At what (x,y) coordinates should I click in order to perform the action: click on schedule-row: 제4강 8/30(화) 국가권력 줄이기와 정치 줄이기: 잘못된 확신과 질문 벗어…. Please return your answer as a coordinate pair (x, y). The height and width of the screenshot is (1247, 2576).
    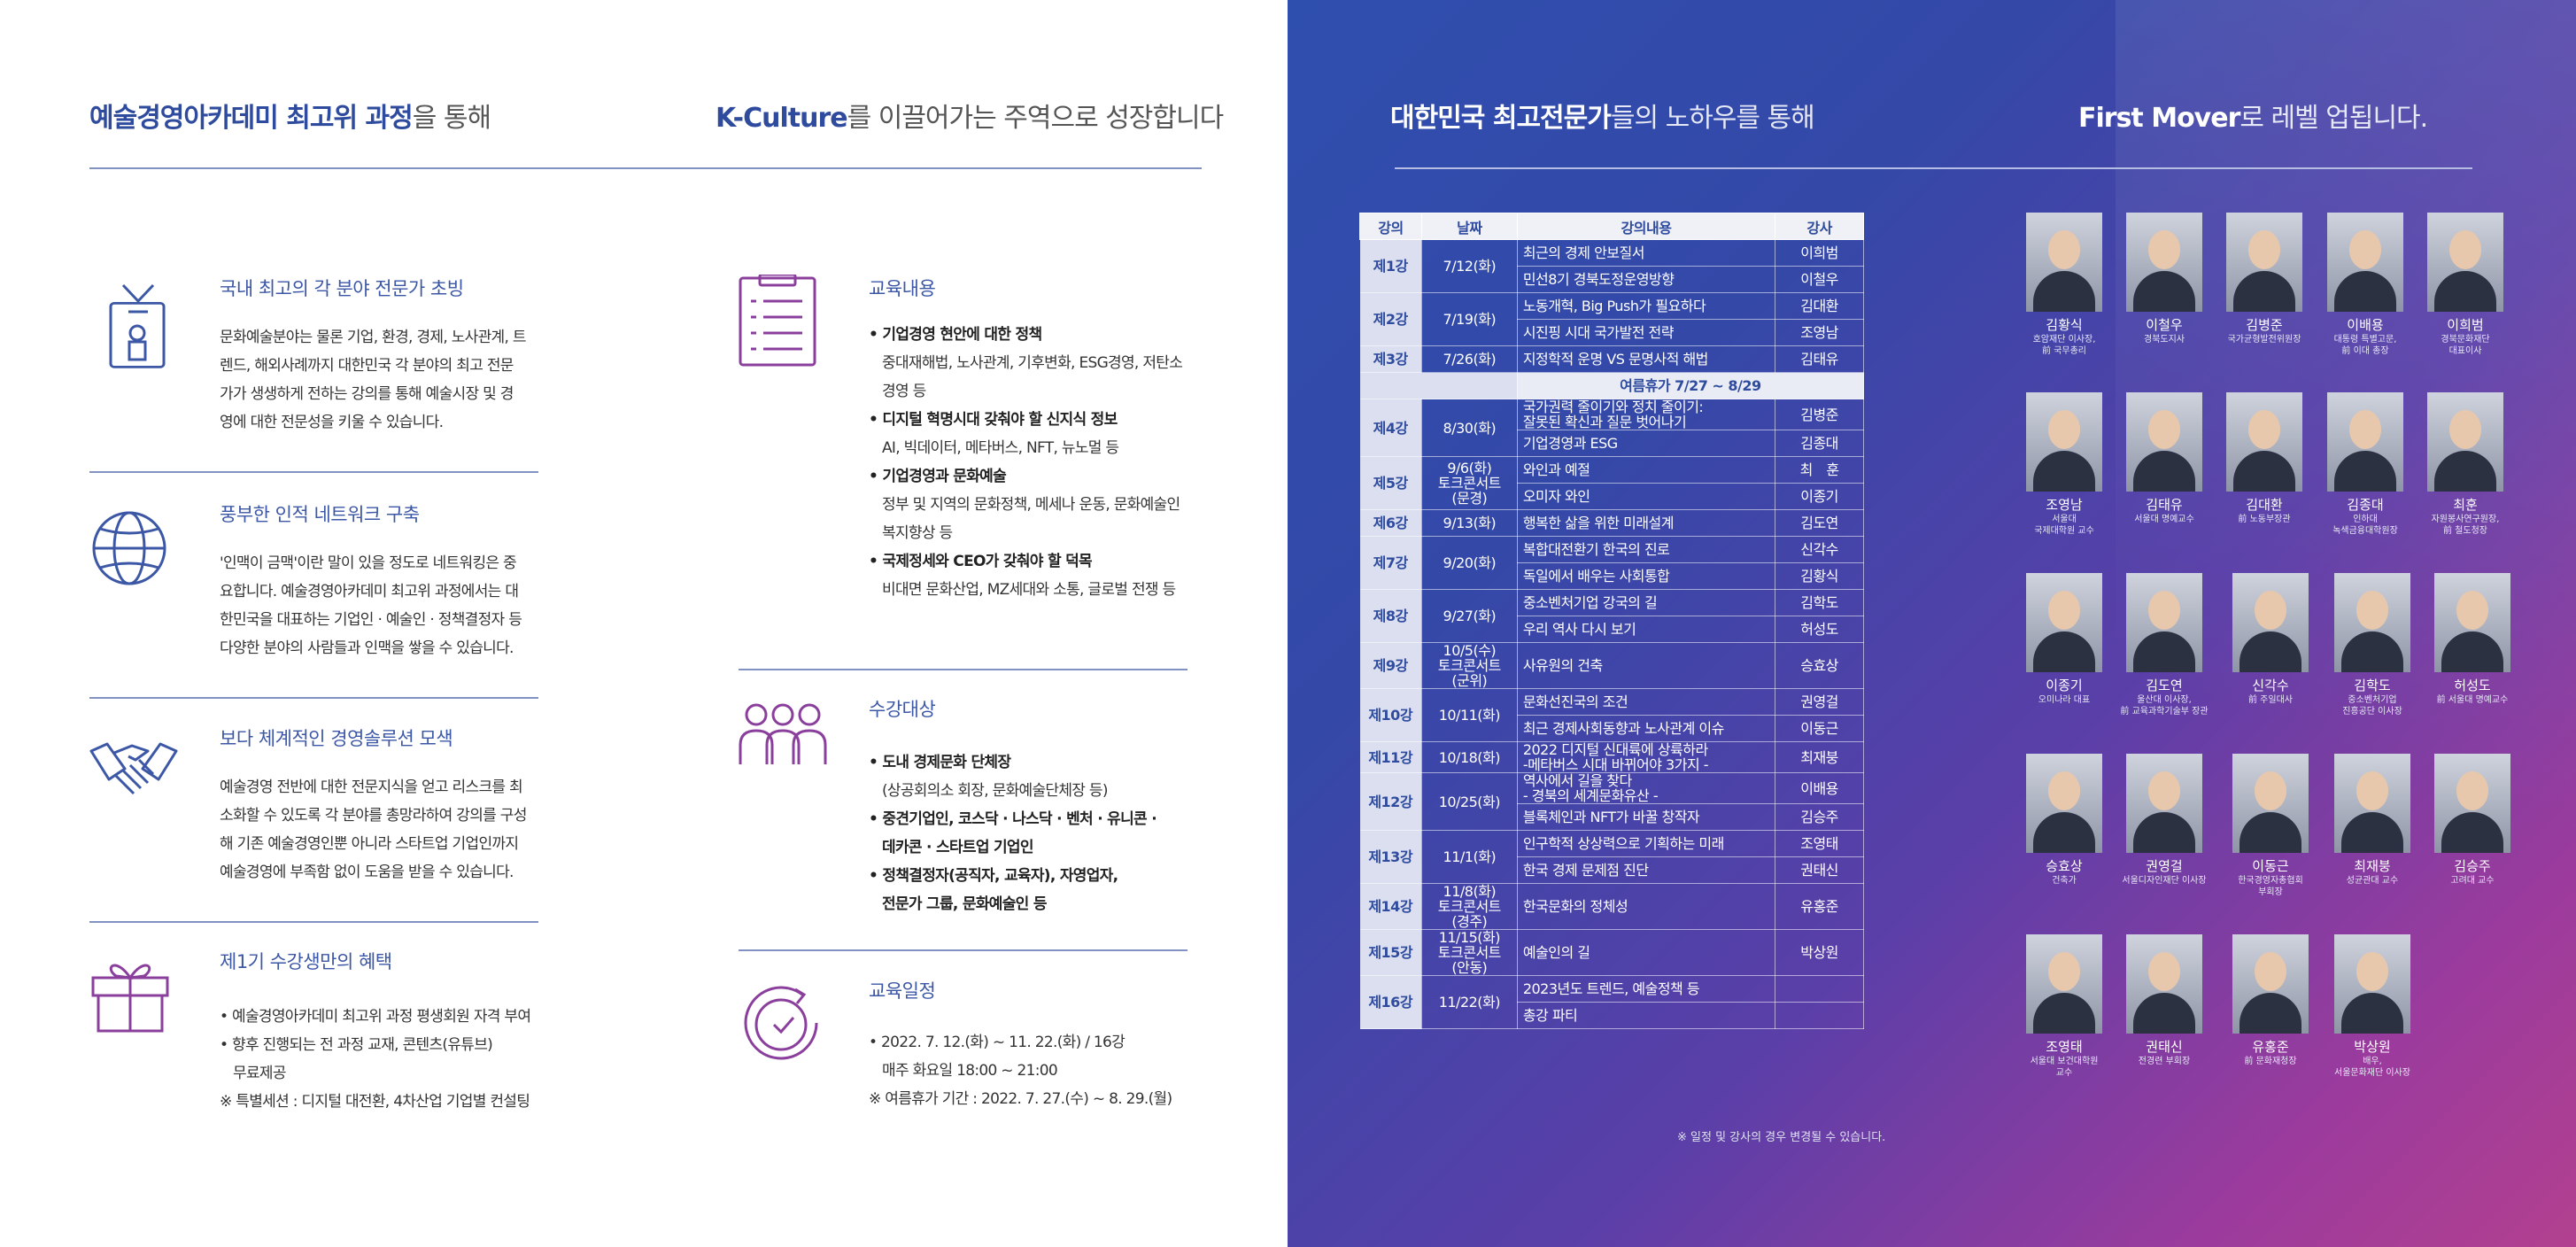
    Looking at the image, I should click on (1611, 428).